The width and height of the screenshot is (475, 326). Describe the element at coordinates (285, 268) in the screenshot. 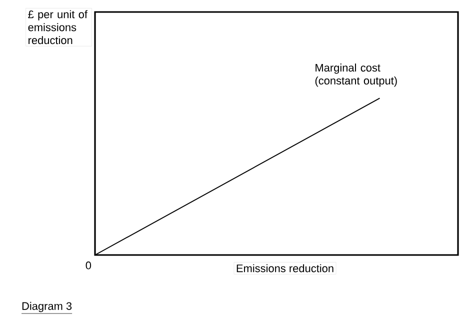

I see `x-axis-title: Emissions reduction` at that location.